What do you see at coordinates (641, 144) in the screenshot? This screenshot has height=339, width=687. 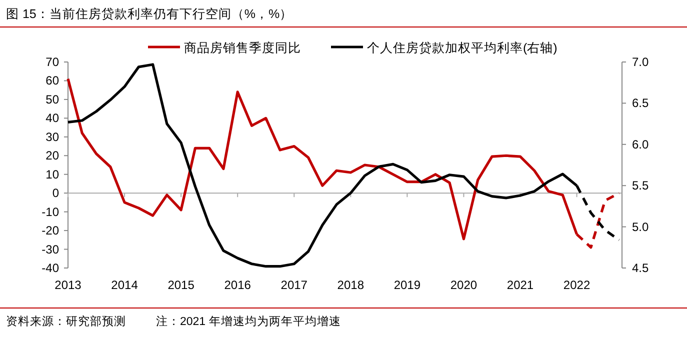 I see `y2-tick-label: 6.0` at bounding box center [641, 144].